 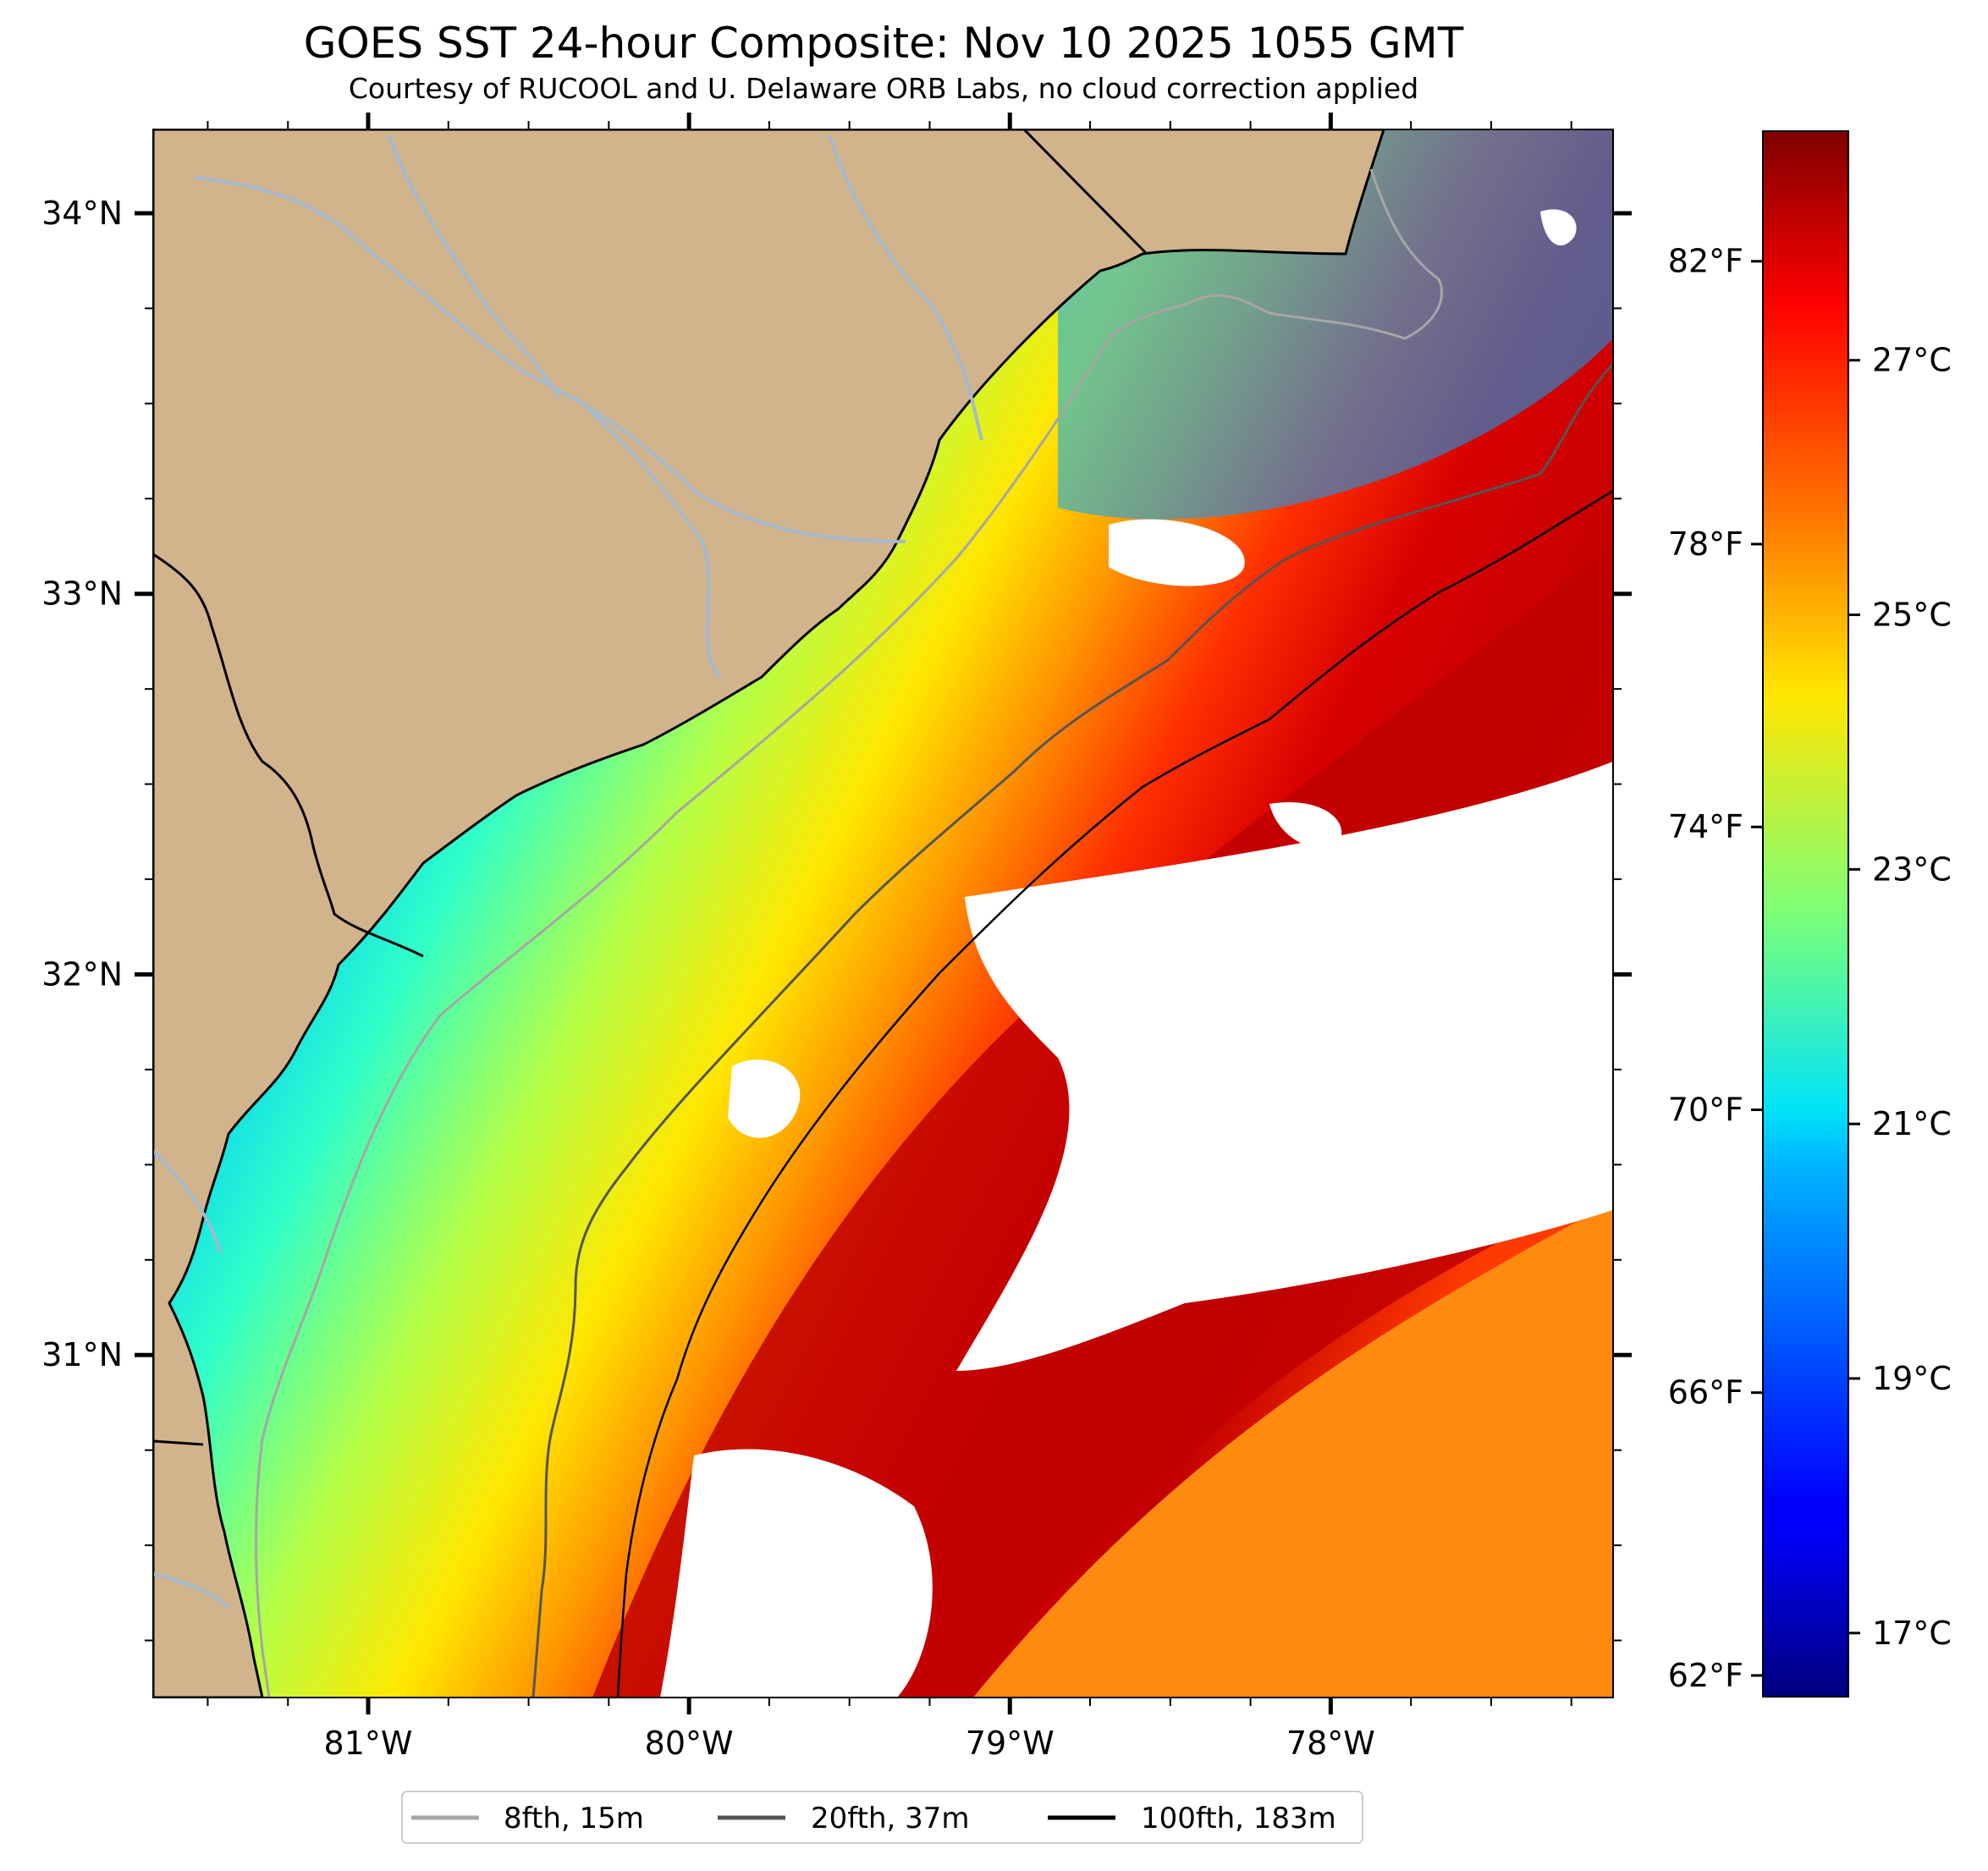 What do you see at coordinates (1705, 1393) in the screenshot?
I see `colorbar-fahrenheit-label: 66°F` at bounding box center [1705, 1393].